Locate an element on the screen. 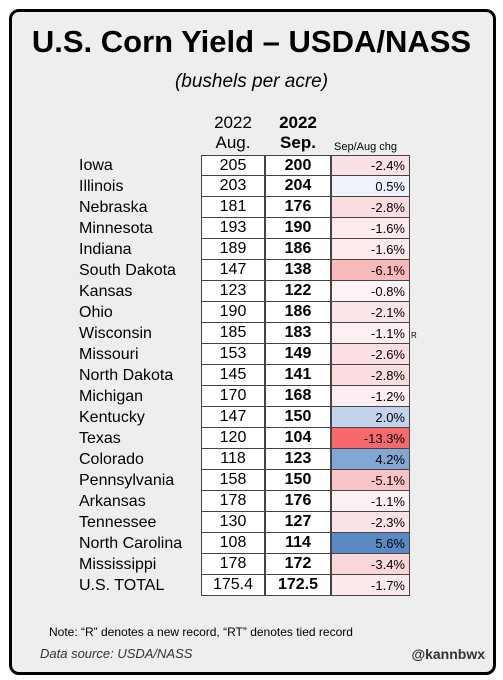  change-cell: -3.4% is located at coordinates (370, 564).